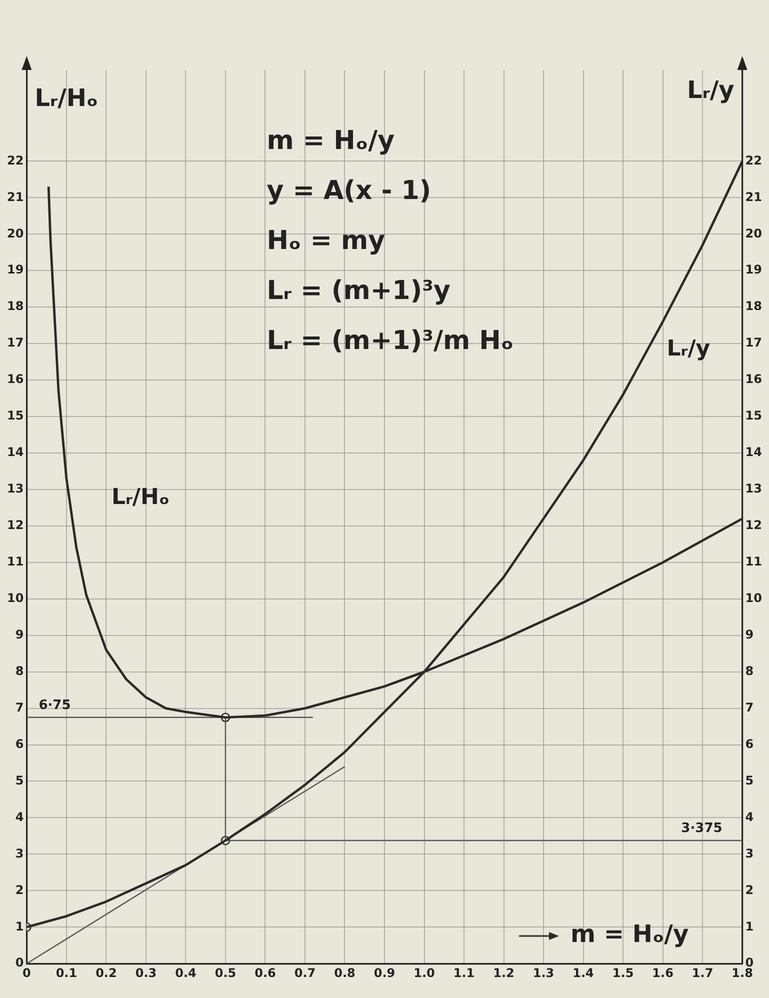 The image size is (769, 998). What do you see at coordinates (711, 90) in the screenshot?
I see `y2-axis-title: Lᵣ/y` at bounding box center [711, 90].